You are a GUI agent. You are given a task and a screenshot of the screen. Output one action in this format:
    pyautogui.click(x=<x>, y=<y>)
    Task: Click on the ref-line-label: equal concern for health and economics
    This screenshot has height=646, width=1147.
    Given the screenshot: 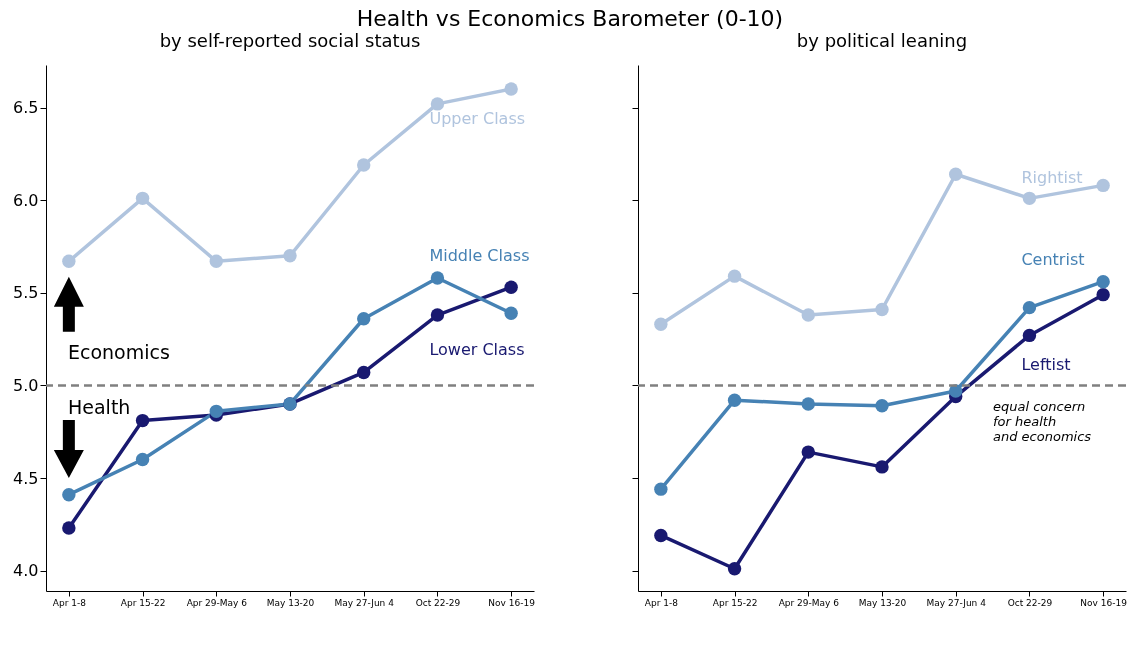 What is the action you would take?
    pyautogui.click(x=1042, y=422)
    